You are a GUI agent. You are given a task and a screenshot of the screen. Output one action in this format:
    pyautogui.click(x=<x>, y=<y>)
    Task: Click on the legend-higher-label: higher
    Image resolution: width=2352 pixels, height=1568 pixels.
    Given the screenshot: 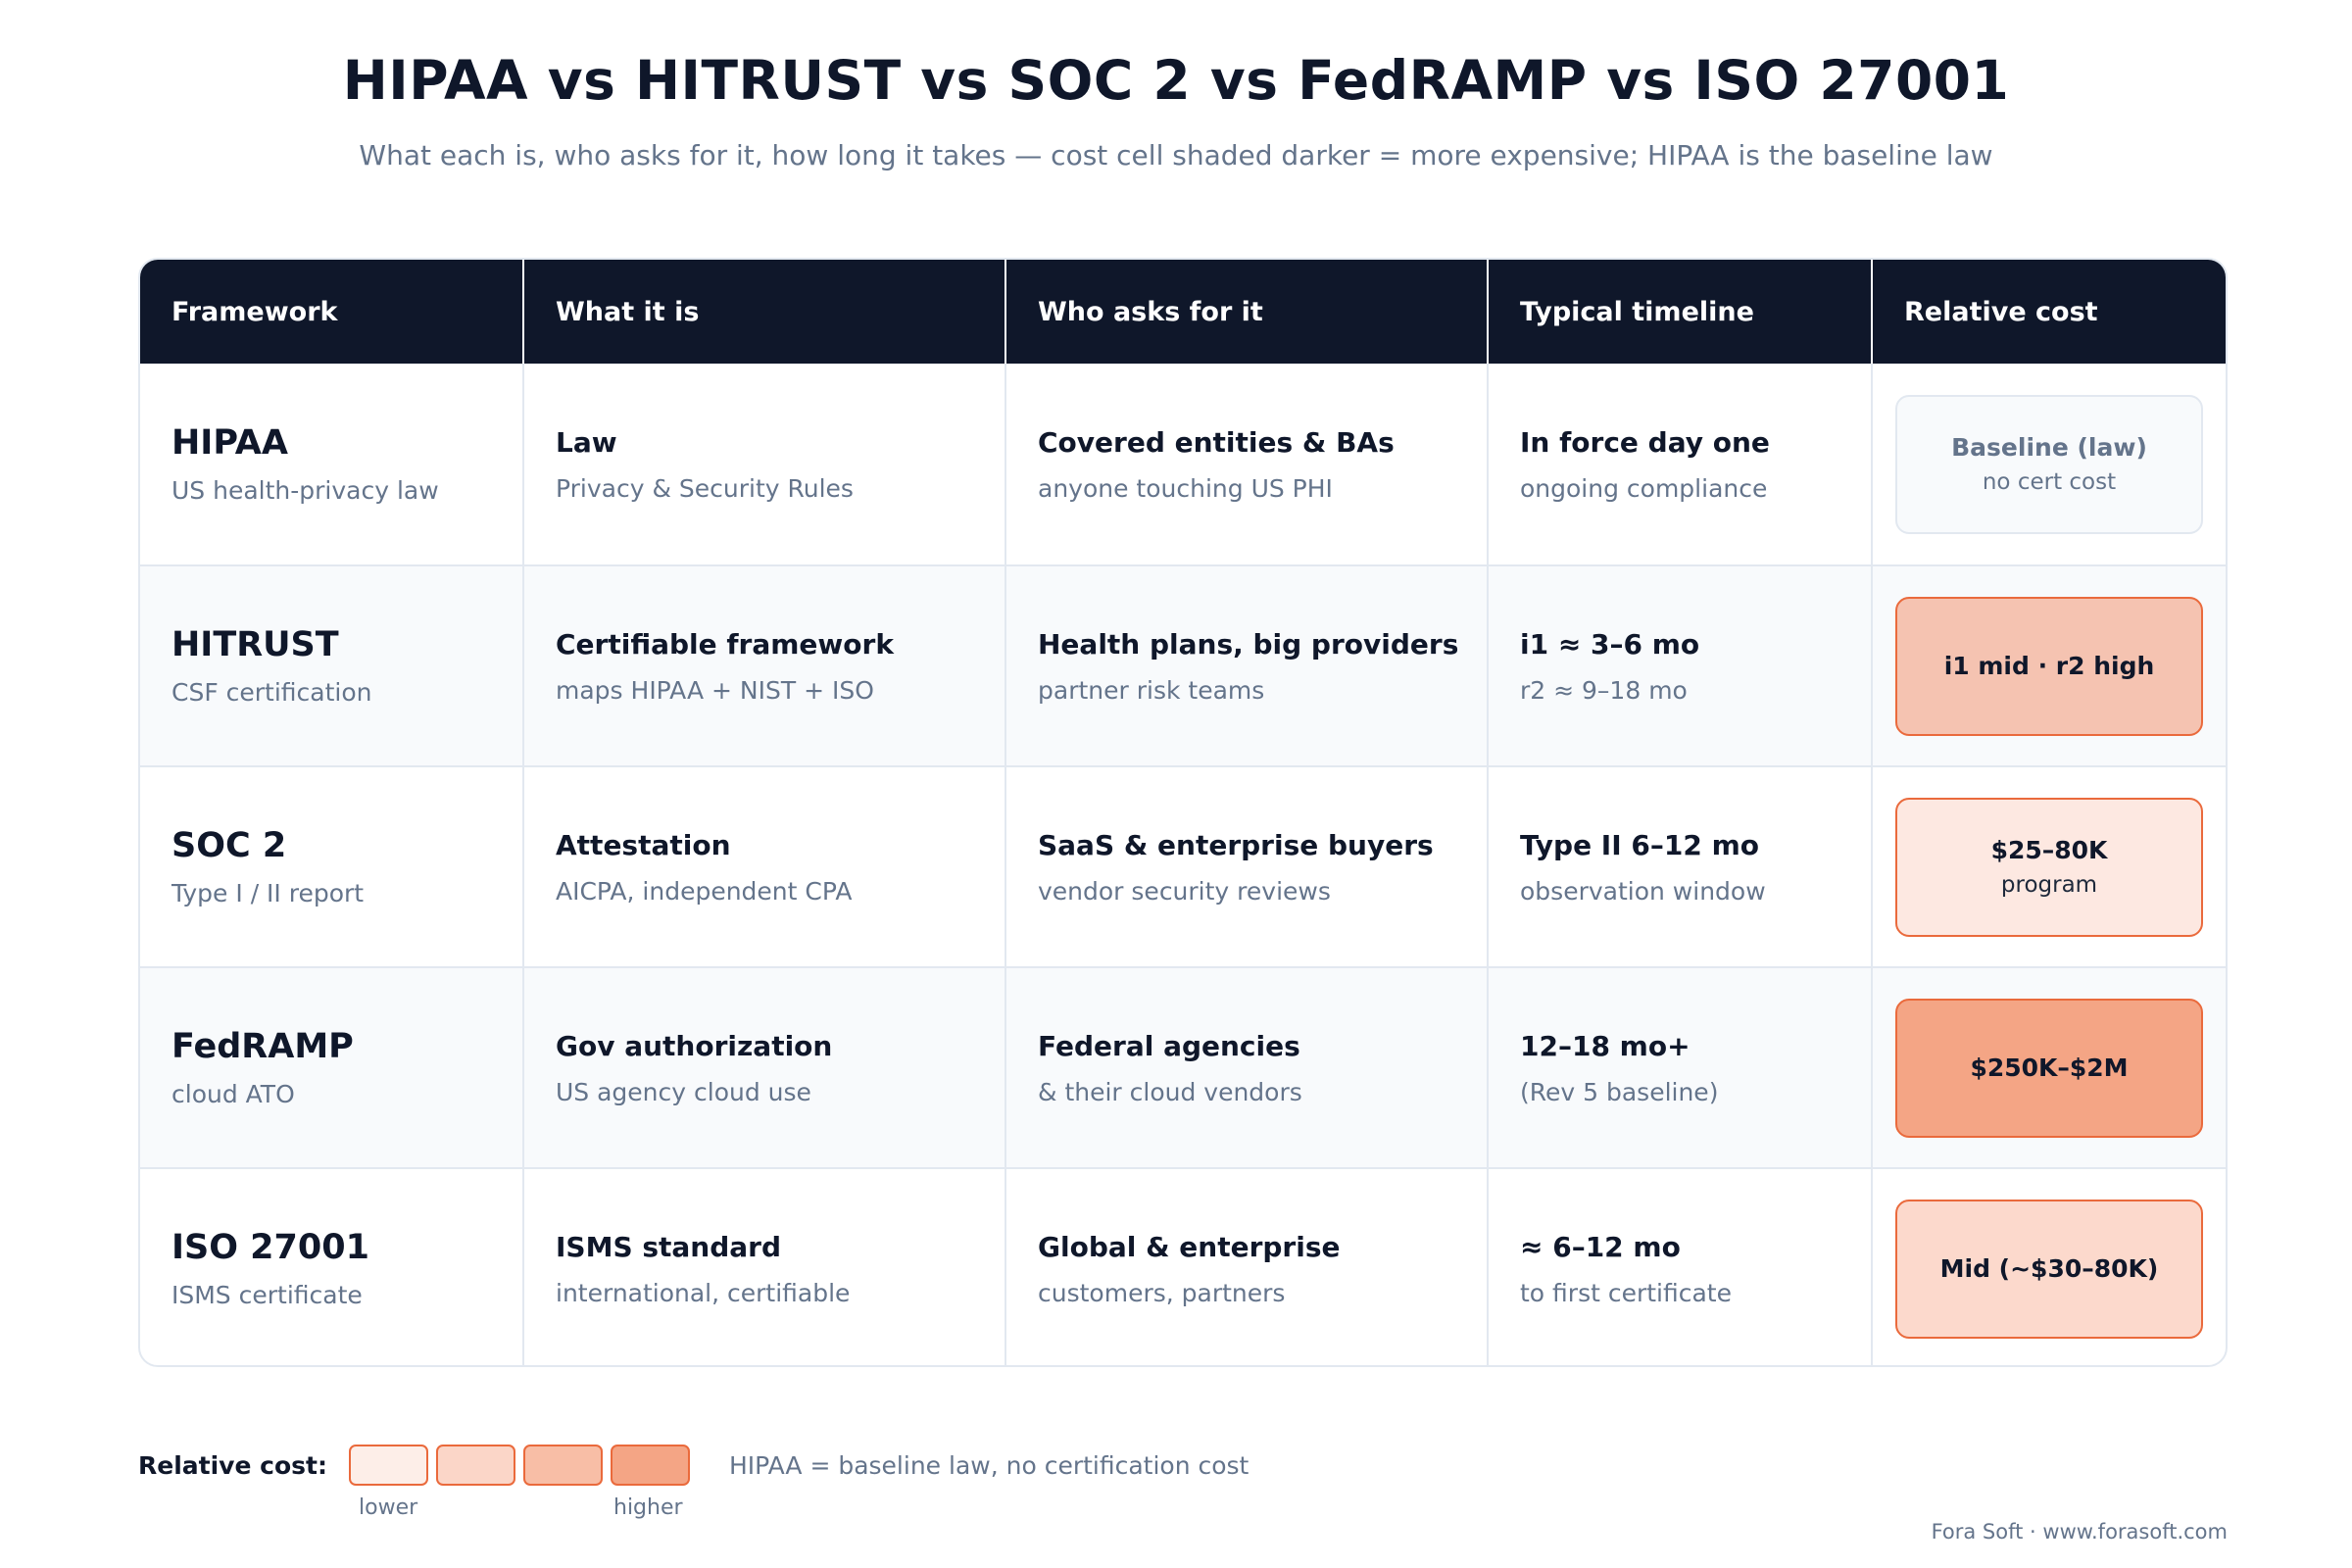 What is the action you would take?
    pyautogui.click(x=648, y=1507)
    